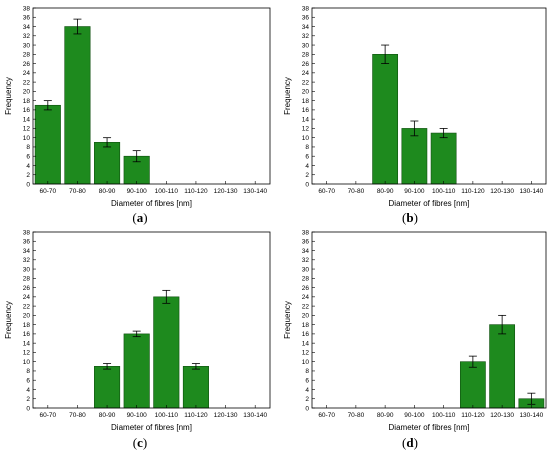 This screenshot has width=550, height=456. Describe the element at coordinates (410, 442) in the screenshot. I see `panel-label: (d)` at that location.